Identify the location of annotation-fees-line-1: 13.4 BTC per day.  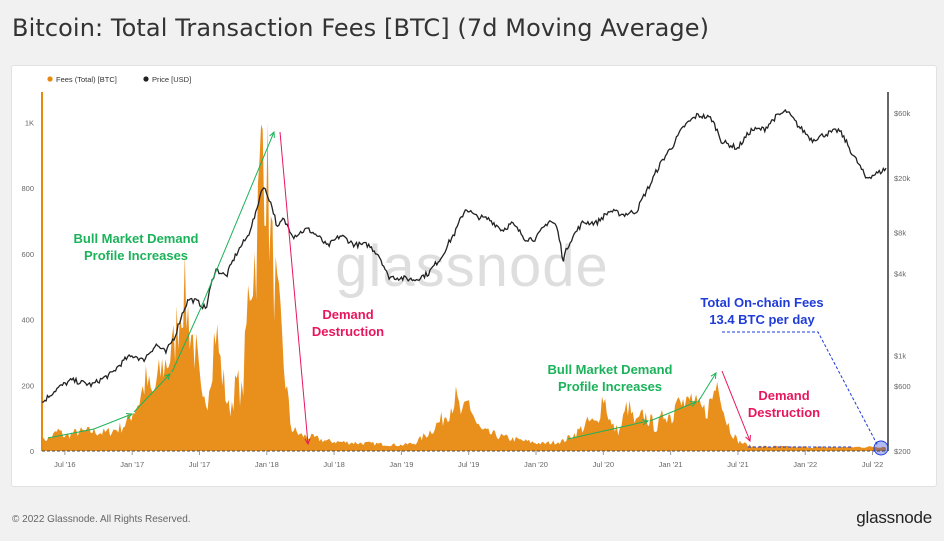
(762, 319).